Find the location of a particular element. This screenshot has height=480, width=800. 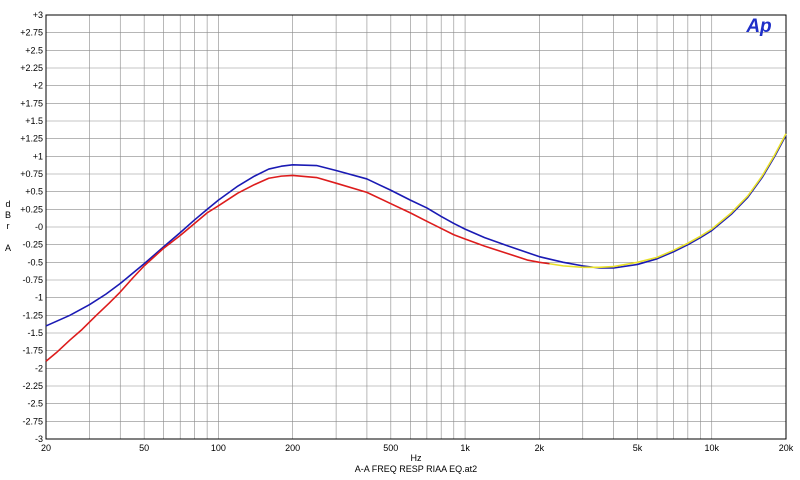

x-tick-label: 200 is located at coordinates (292, 448).